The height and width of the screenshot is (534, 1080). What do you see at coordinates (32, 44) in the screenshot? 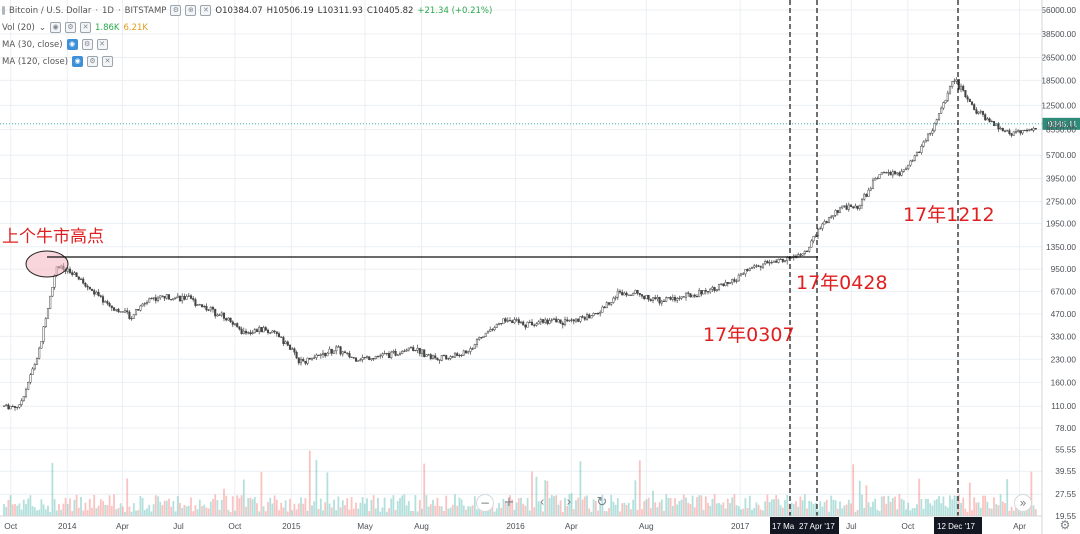
I see `ma30-label: MA (30, close)` at bounding box center [32, 44].